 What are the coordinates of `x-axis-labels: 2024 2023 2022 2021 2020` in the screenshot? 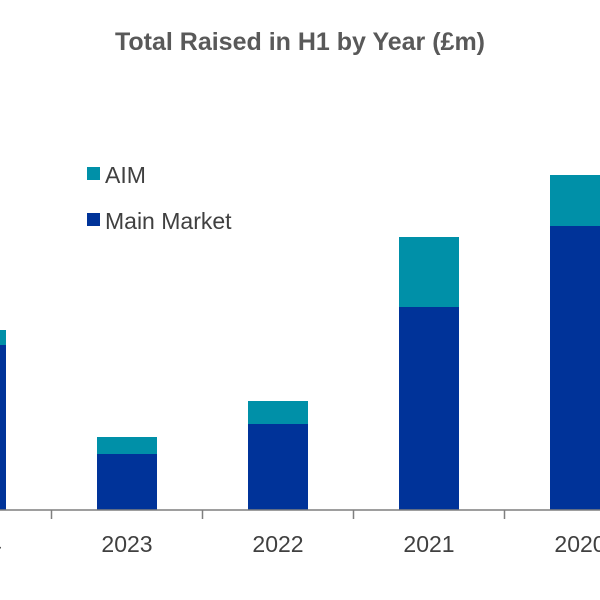 It's located at (300, 544).